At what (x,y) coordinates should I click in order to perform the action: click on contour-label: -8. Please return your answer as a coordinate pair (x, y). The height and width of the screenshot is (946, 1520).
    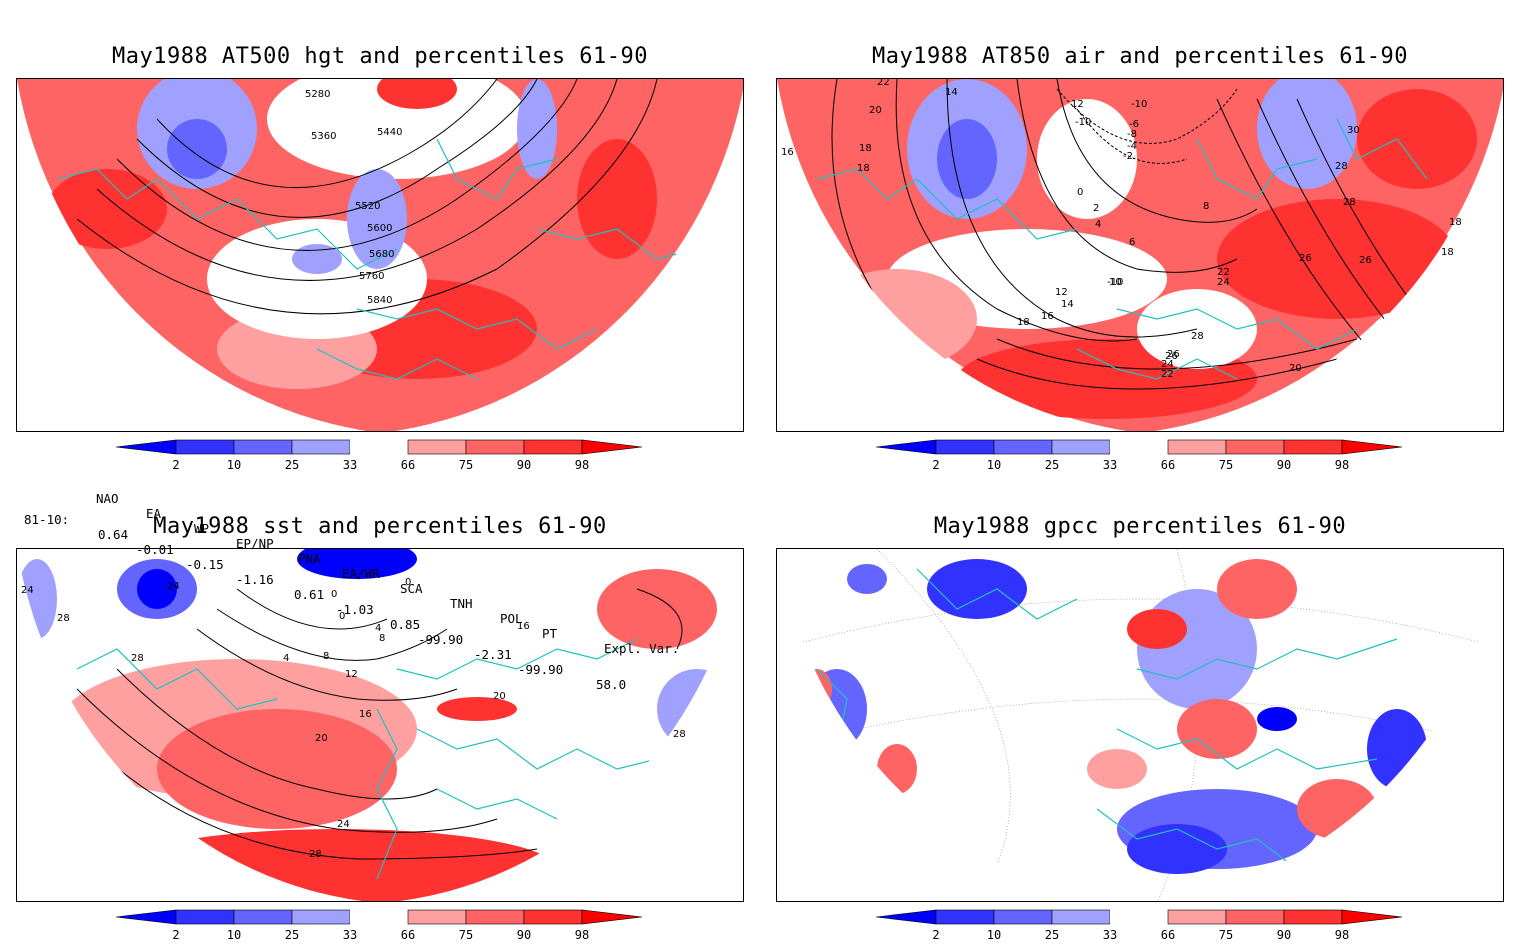
    Looking at the image, I should click on (1132, 134).